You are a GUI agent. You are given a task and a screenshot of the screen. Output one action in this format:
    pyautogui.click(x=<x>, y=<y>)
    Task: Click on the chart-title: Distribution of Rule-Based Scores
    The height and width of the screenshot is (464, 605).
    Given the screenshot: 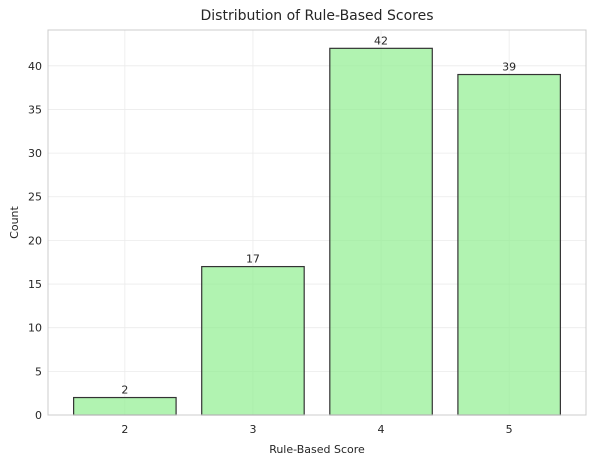 What is the action you would take?
    pyautogui.click(x=316, y=16)
    